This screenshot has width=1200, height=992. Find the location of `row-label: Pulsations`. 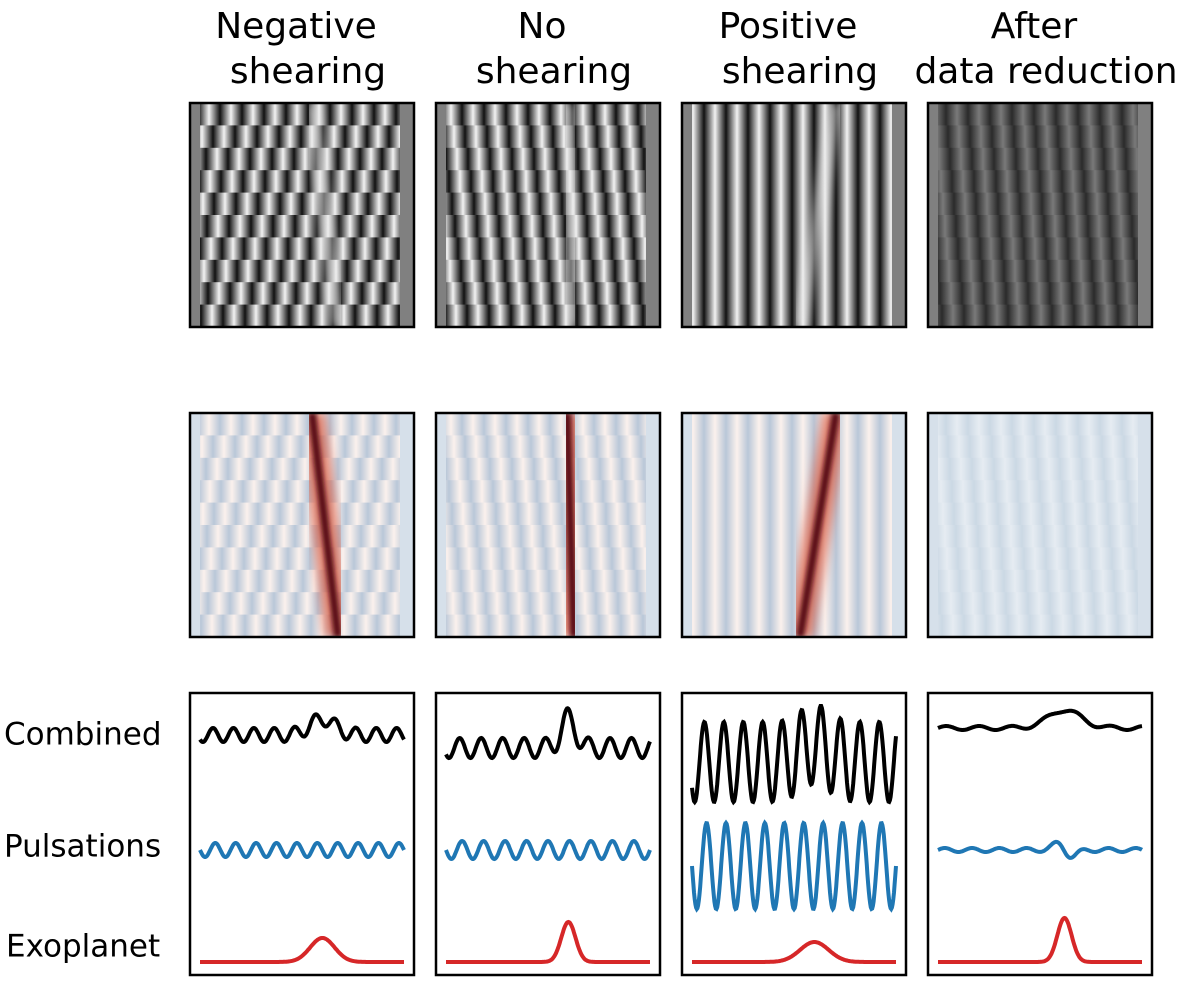

row-label: Pulsations is located at coordinates (82, 847).